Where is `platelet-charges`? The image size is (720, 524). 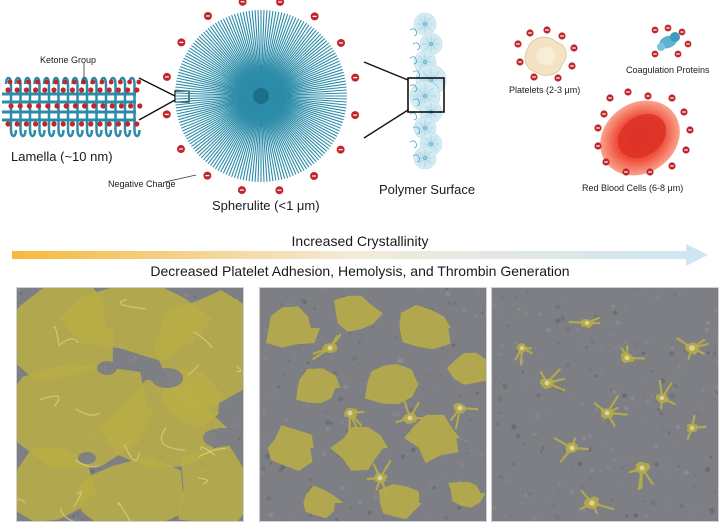
platelet-charges is located at coordinates (546, 54).